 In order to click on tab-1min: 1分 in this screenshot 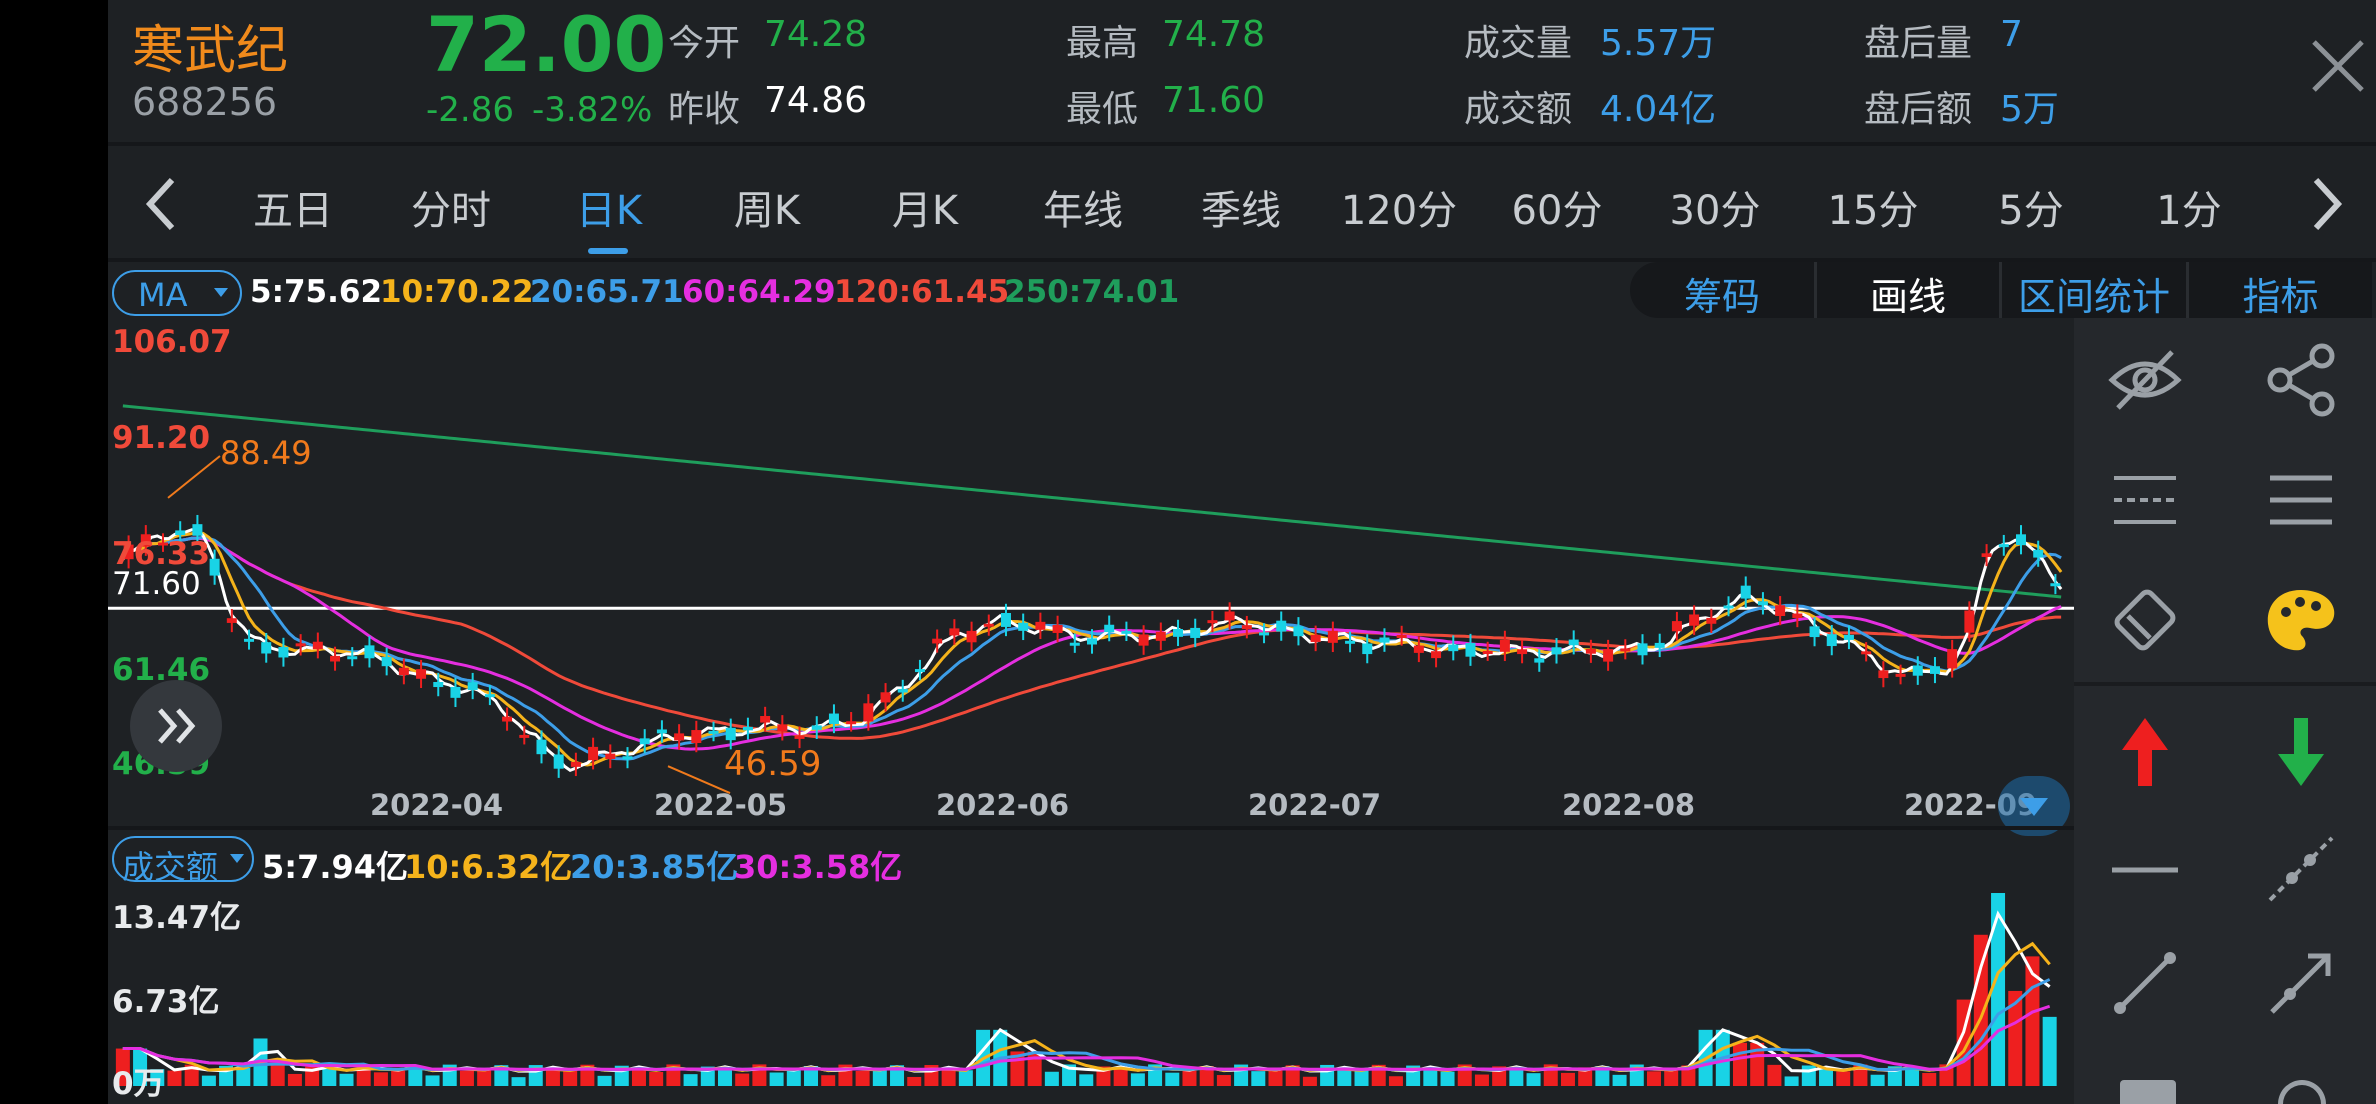, I will do `click(2189, 211)`.